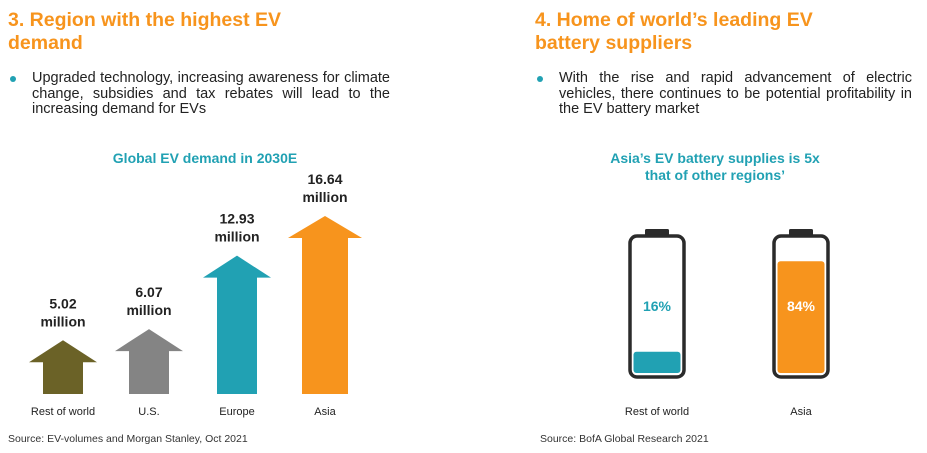 Image resolution: width=927 pixels, height=453 pixels. What do you see at coordinates (148, 292) in the screenshot?
I see `demand-value-label-2: 6.07` at bounding box center [148, 292].